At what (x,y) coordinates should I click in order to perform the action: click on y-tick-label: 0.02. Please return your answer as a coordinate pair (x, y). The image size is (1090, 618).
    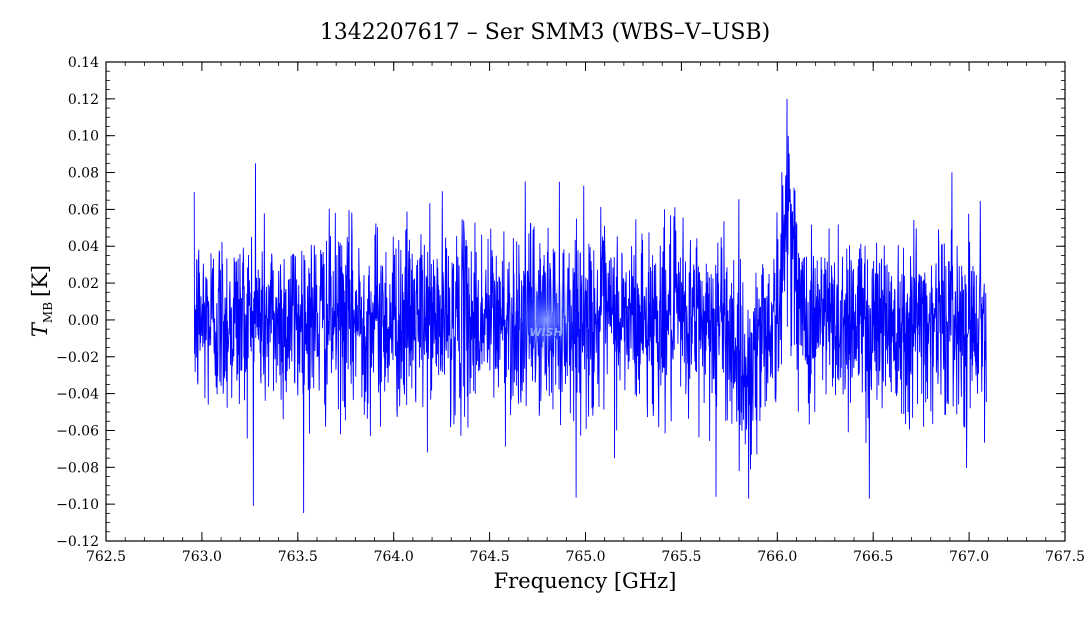
    Looking at the image, I should click on (83, 284).